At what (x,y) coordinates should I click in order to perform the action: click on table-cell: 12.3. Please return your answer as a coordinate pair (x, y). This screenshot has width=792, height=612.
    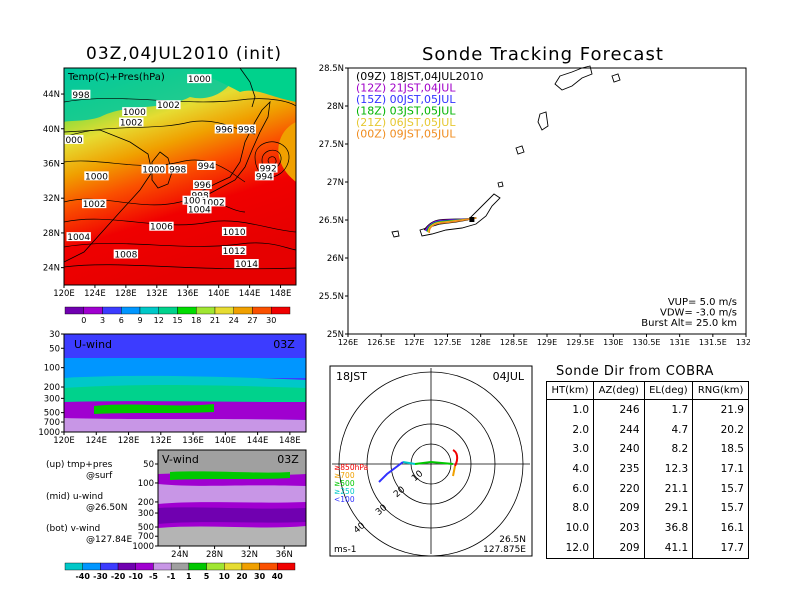
    Looking at the image, I should click on (668, 469).